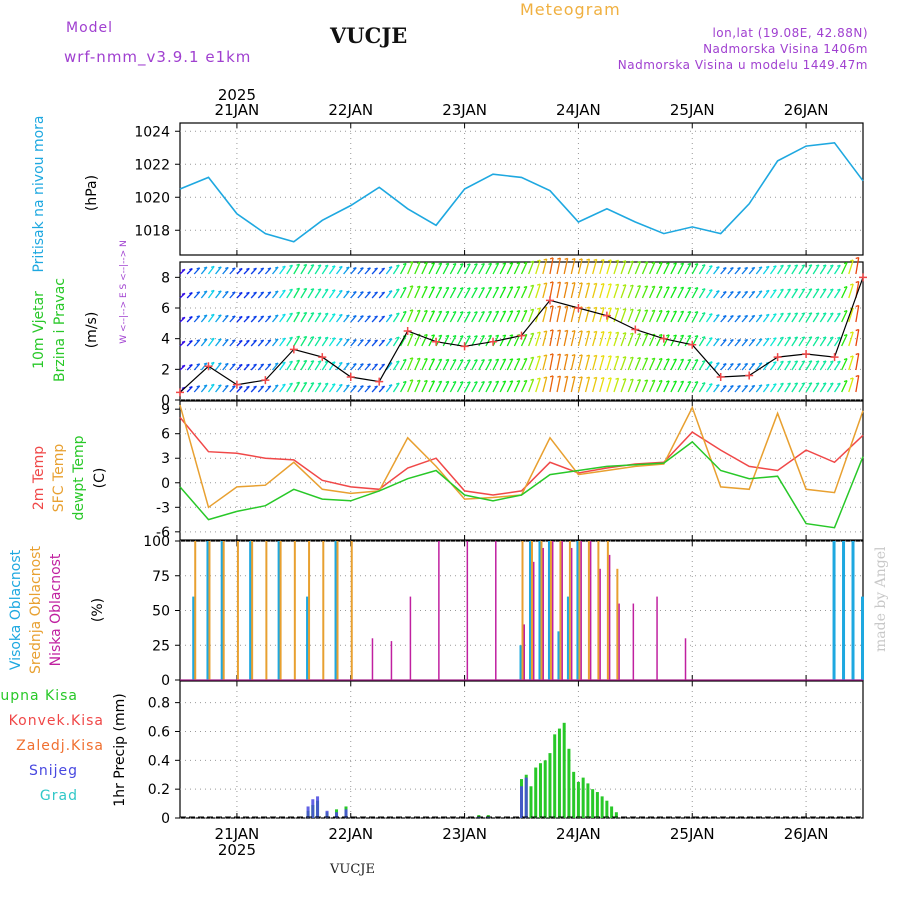  What do you see at coordinates (56, 609) in the screenshot?
I see `cloud-ylabel-low: Niska Oblacnost` at bounding box center [56, 609].